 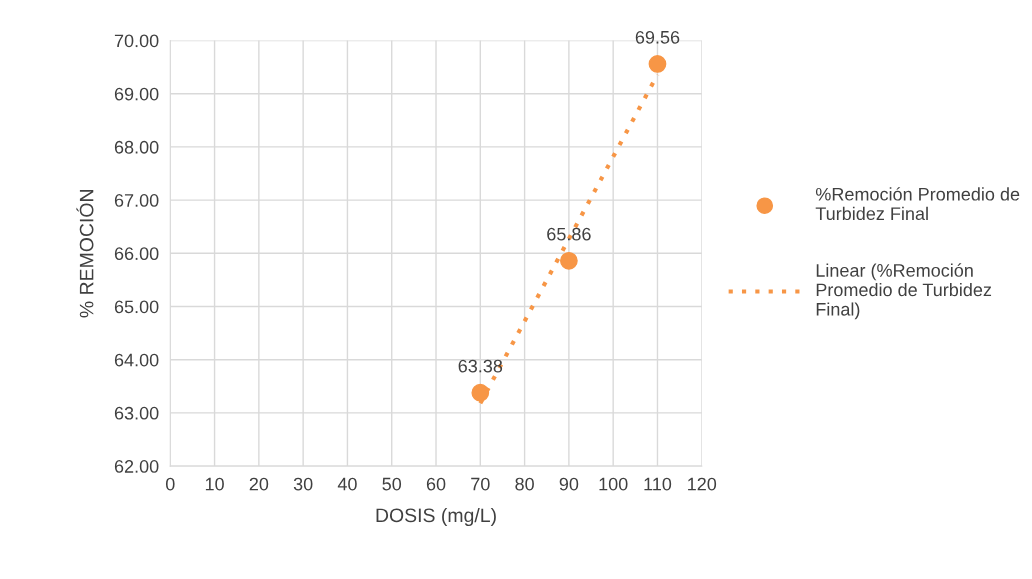 I want to click on x-tick-label: 20, so click(x=259, y=484).